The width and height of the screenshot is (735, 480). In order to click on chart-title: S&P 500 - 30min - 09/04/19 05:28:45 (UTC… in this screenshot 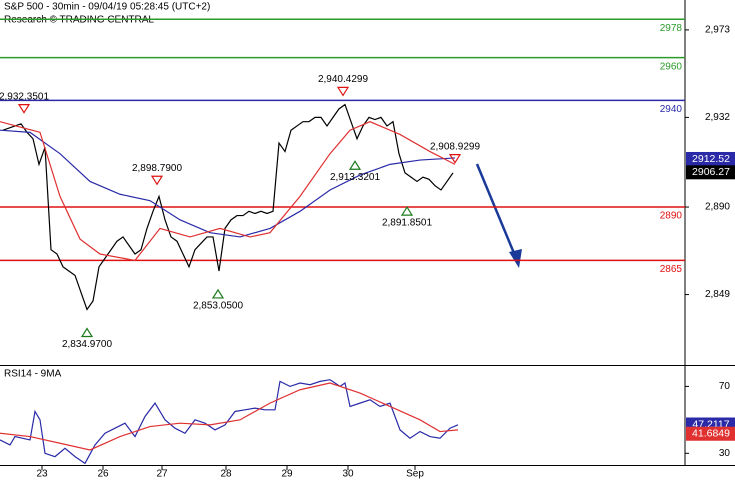, I will do `click(107, 7)`.